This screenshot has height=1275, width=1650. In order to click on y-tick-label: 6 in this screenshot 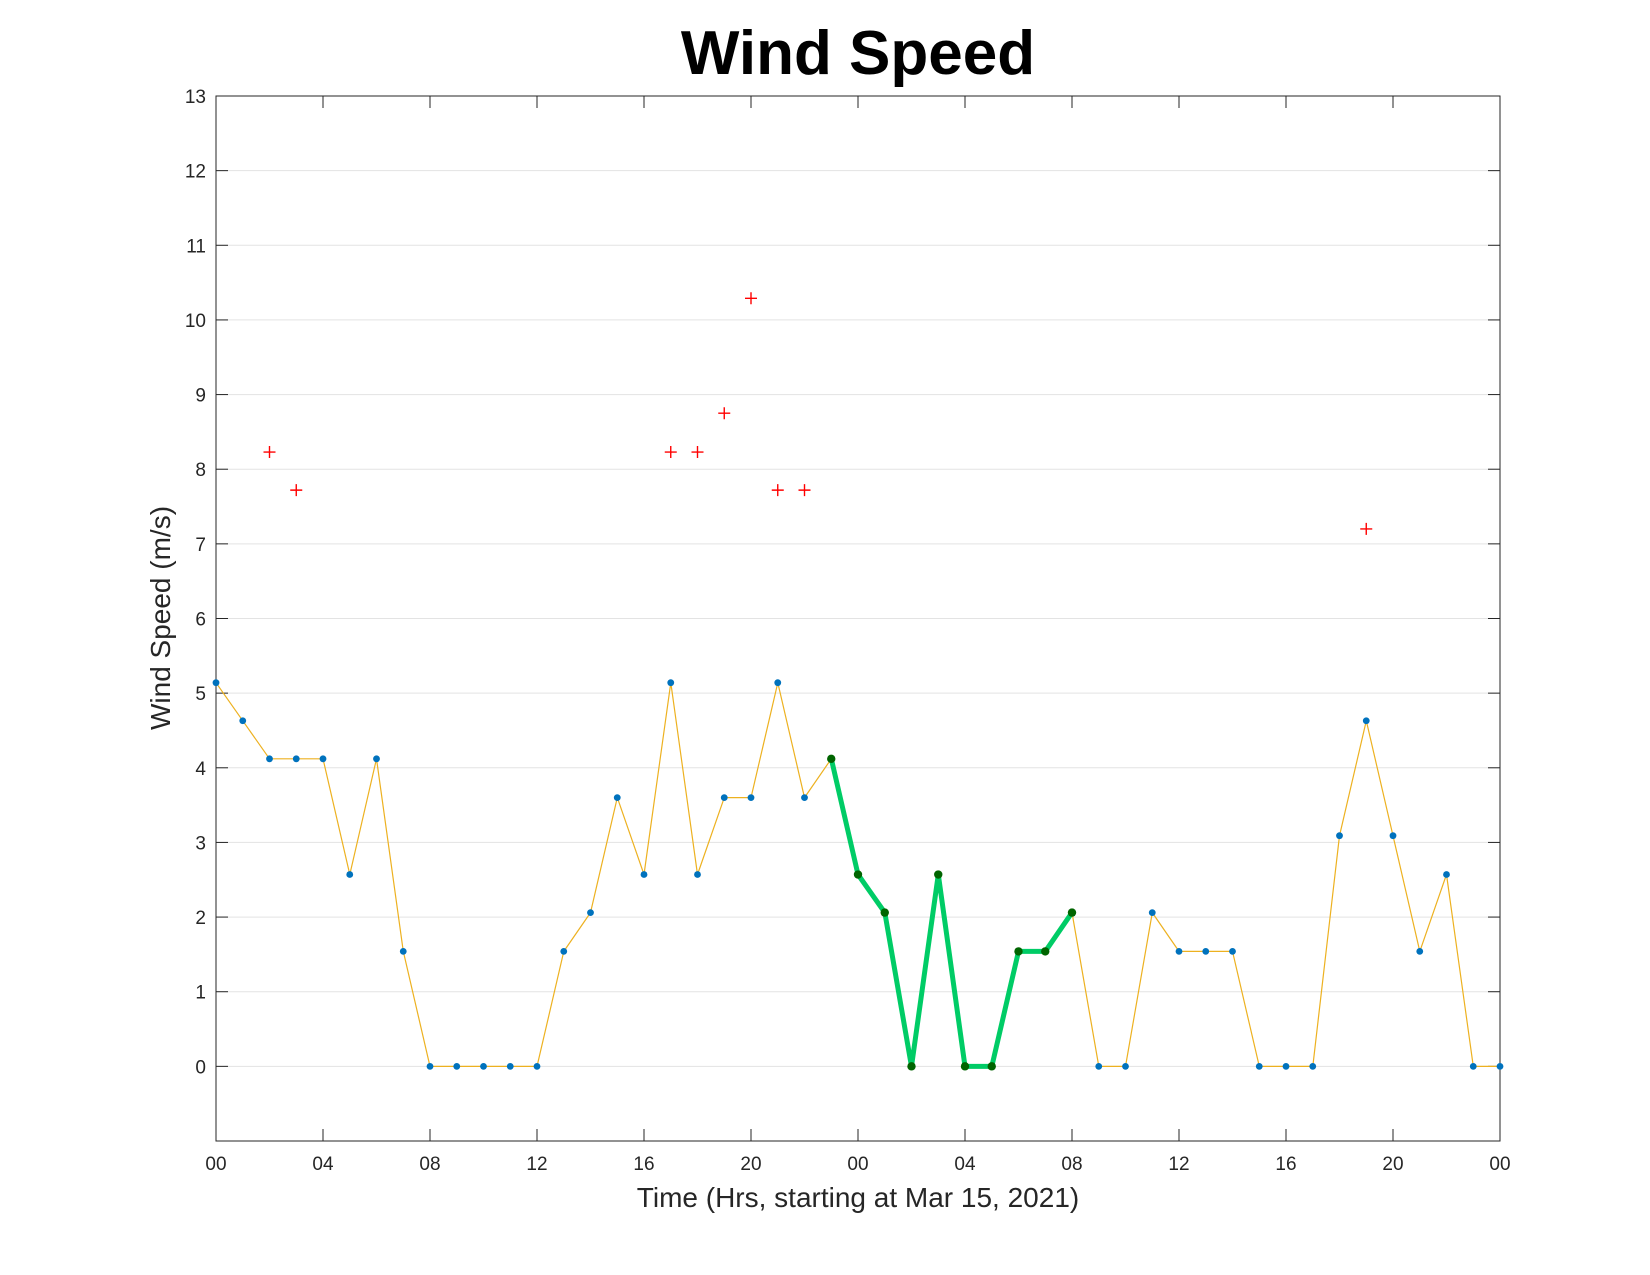, I will do `click(200, 620)`.